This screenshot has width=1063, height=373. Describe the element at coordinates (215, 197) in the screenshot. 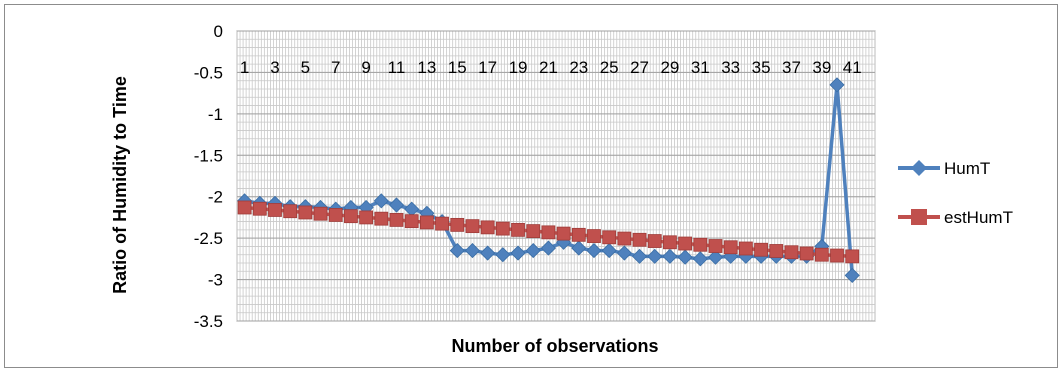

I see `y-tick-label: -2` at that location.